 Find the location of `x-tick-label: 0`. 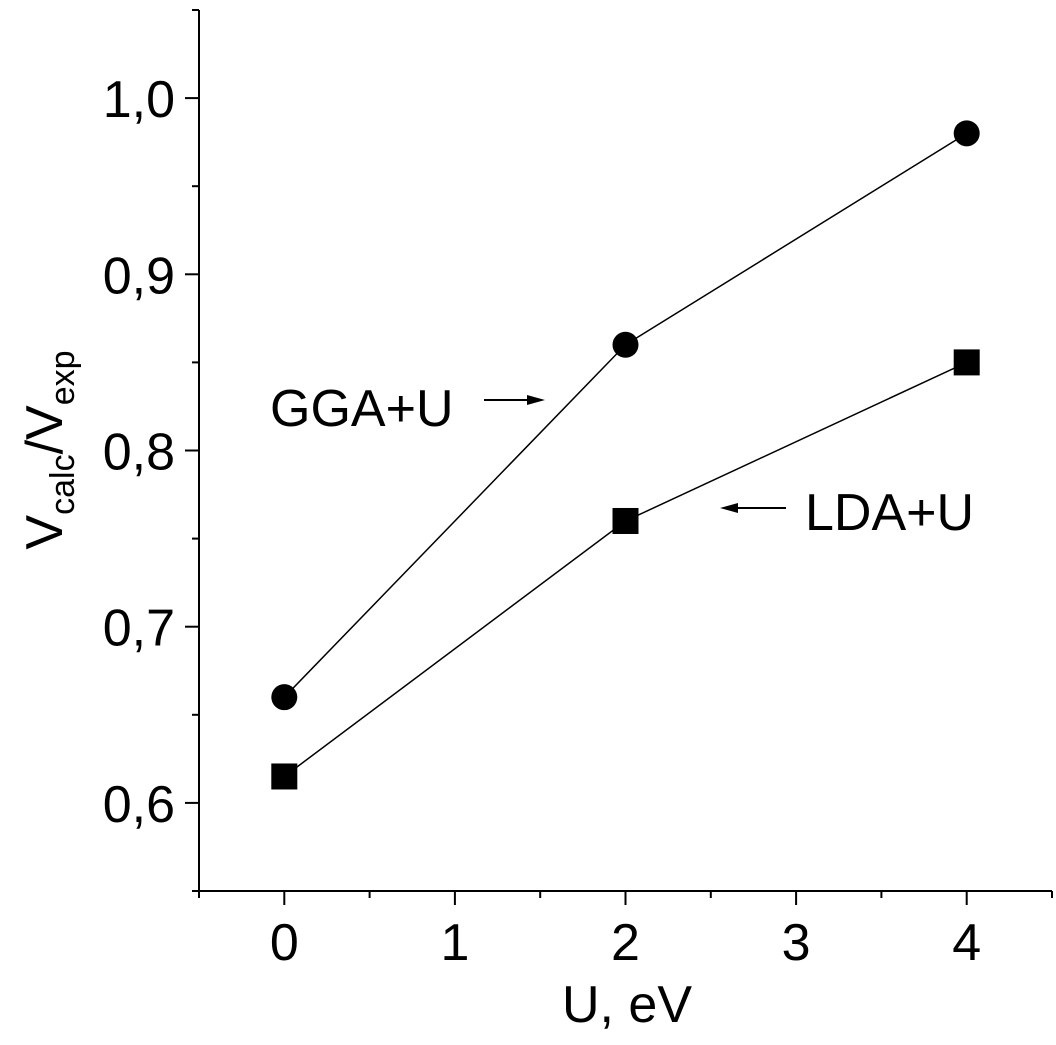

x-tick-label: 0 is located at coordinates (284, 943).